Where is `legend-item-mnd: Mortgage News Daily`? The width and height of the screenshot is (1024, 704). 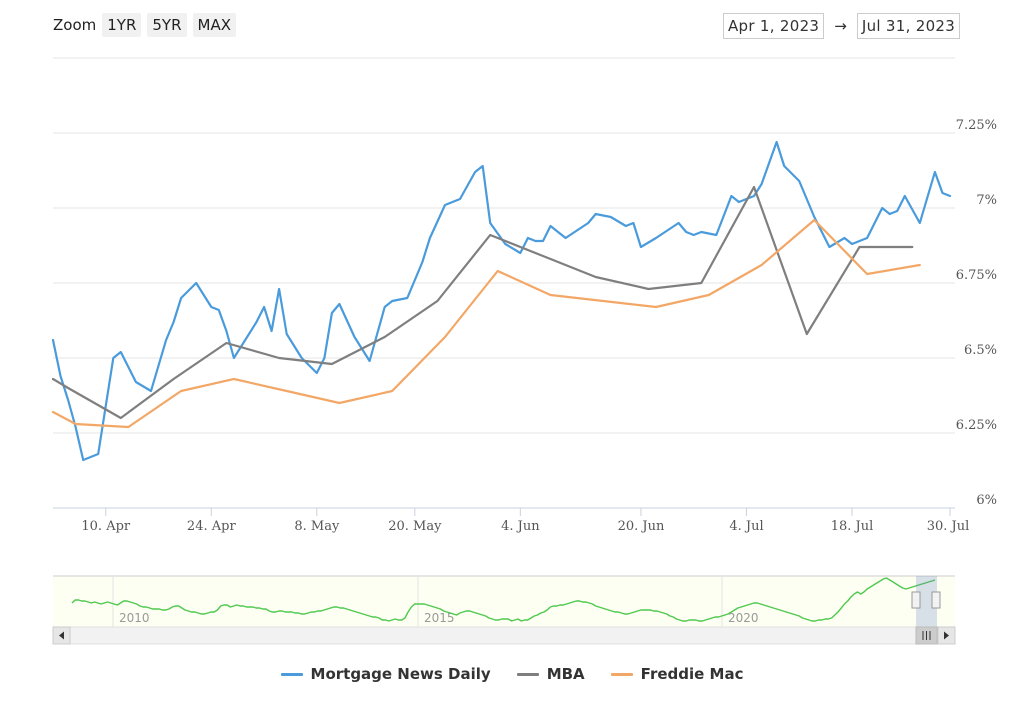 legend-item-mnd: Mortgage News Daily is located at coordinates (385, 674).